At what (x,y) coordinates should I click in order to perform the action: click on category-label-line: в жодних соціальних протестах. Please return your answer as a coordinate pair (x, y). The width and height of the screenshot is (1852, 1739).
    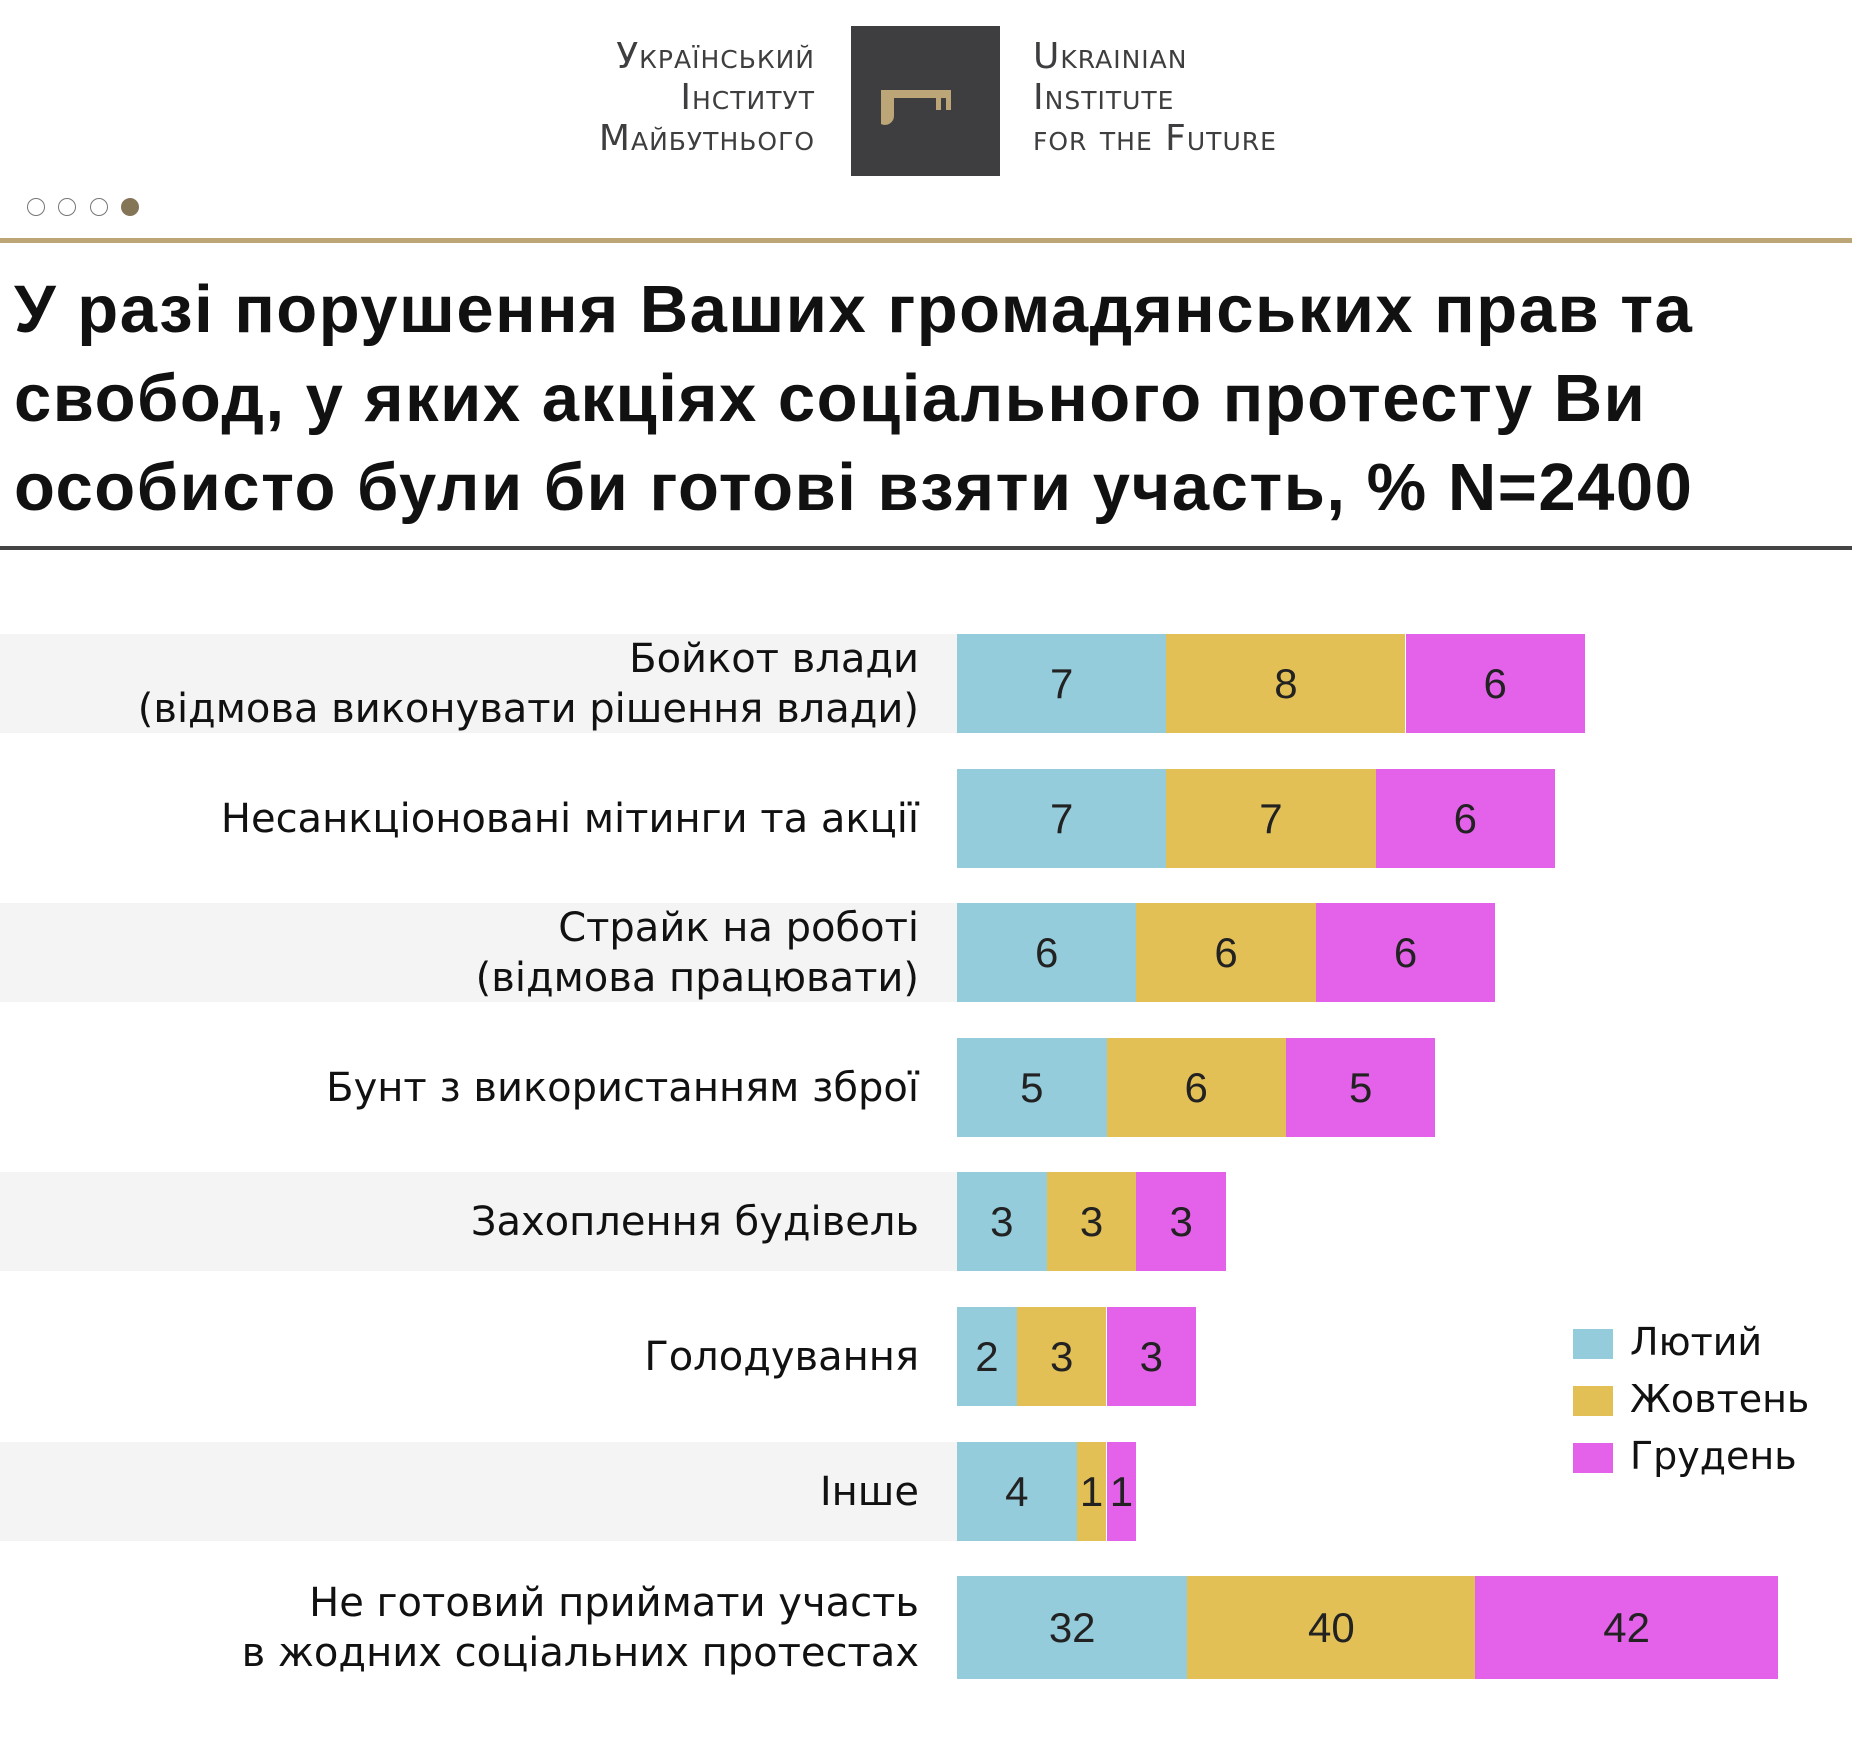
    Looking at the image, I should click on (580, 1652).